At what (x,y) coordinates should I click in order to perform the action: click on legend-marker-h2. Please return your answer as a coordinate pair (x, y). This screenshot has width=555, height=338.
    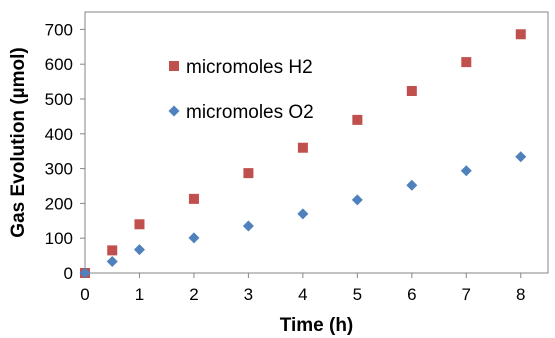
    Looking at the image, I should click on (174, 66).